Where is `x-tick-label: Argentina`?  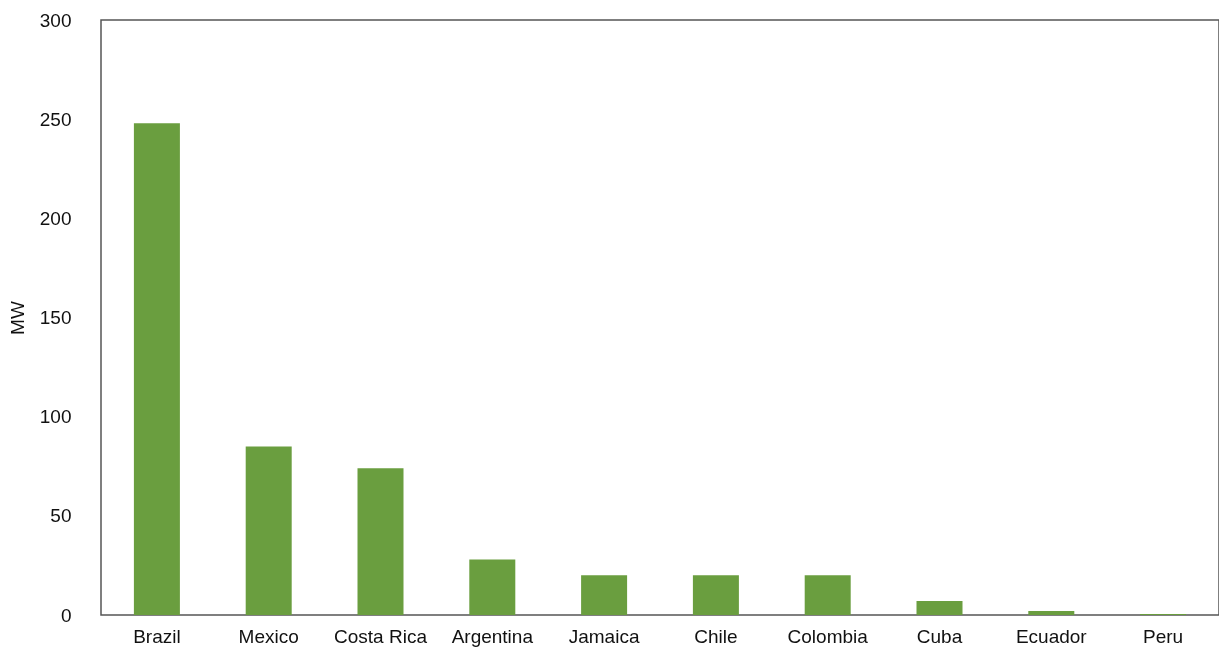
x-tick-label: Argentina is located at coordinates (492, 636).